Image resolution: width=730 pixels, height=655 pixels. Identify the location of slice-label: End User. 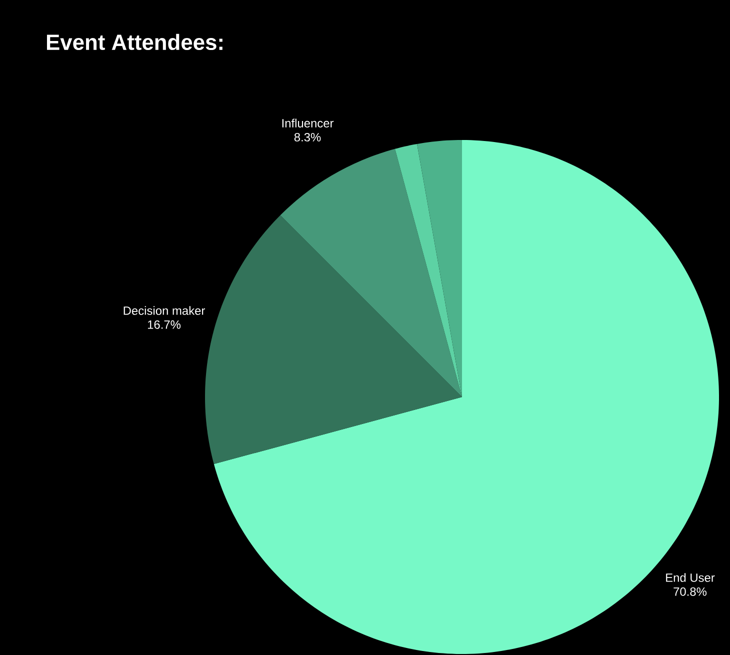
(690, 577).